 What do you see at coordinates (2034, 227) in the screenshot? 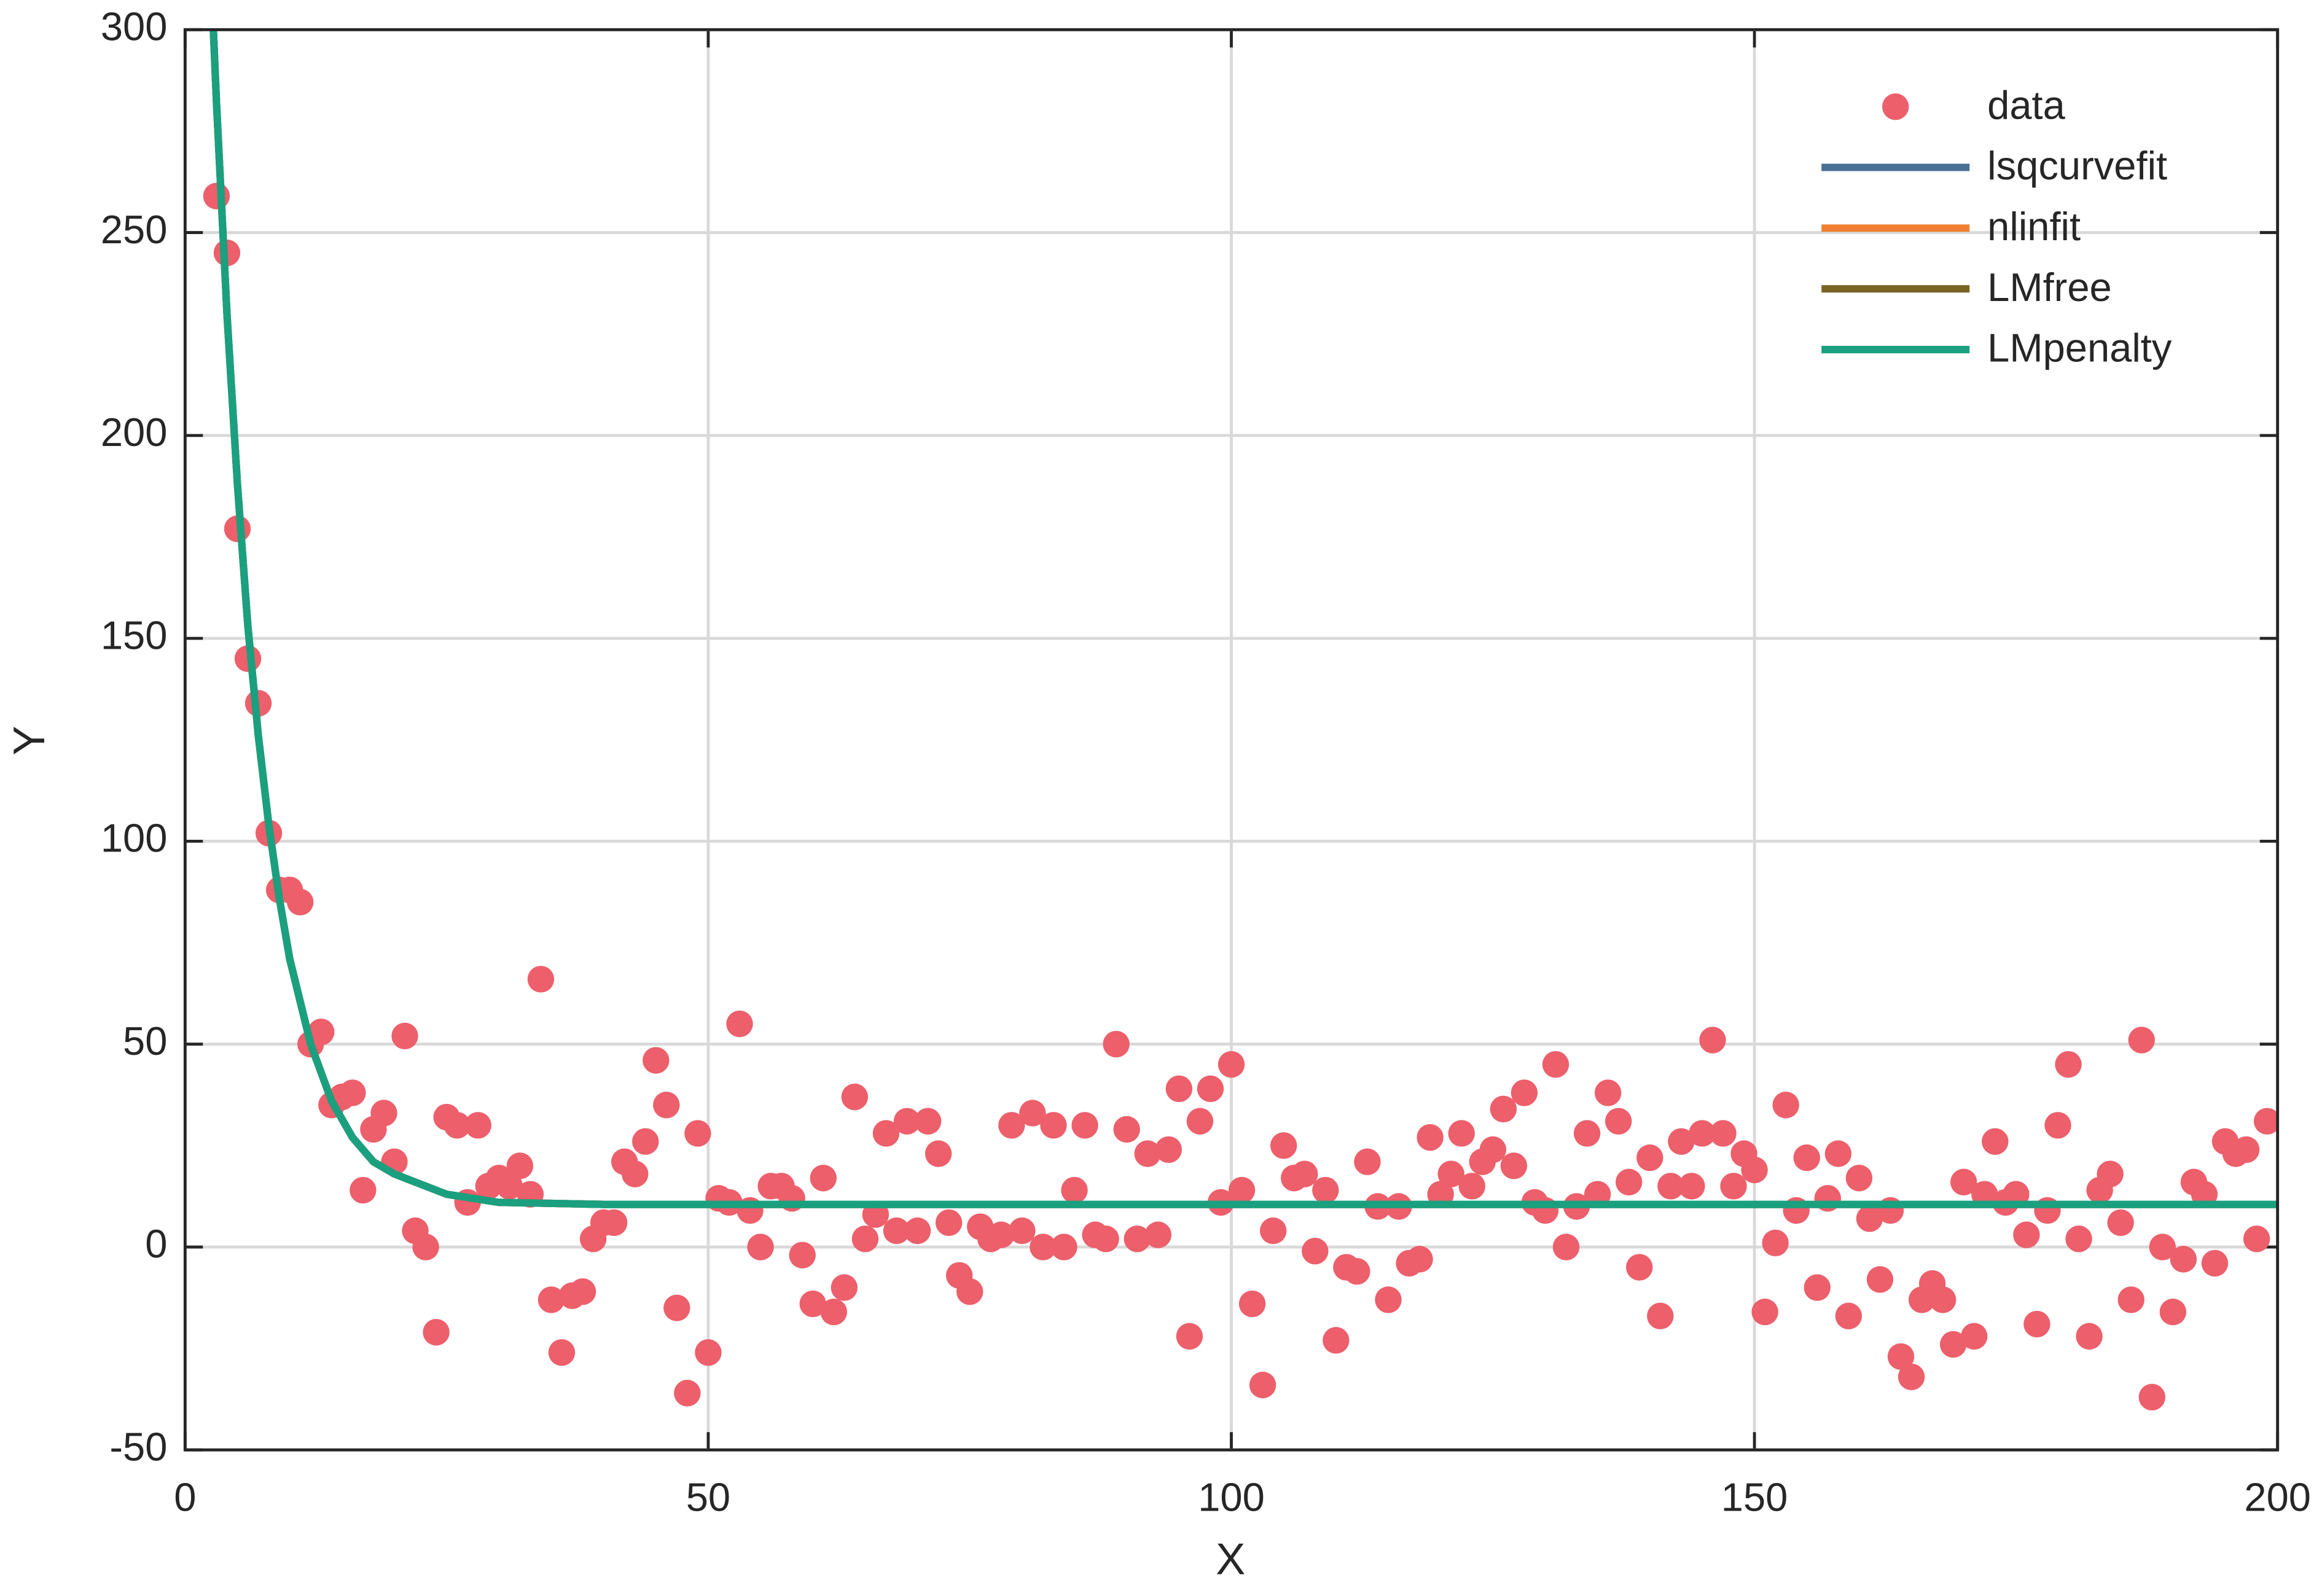
I see `legend-label: nlinfit` at bounding box center [2034, 227].